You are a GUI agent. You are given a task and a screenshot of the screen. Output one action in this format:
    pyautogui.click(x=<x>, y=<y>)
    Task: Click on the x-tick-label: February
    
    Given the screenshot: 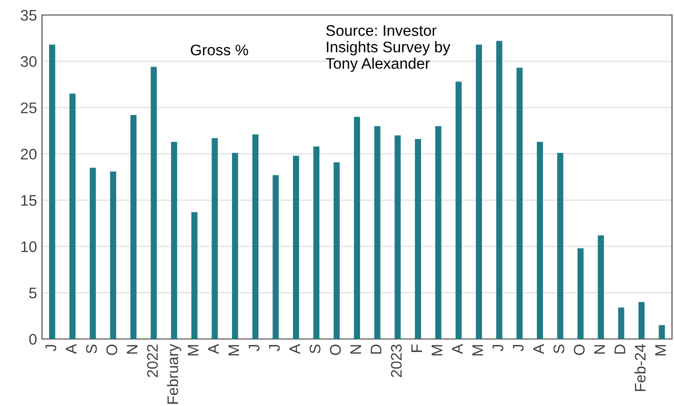 What is the action you would take?
    pyautogui.click(x=174, y=374)
    